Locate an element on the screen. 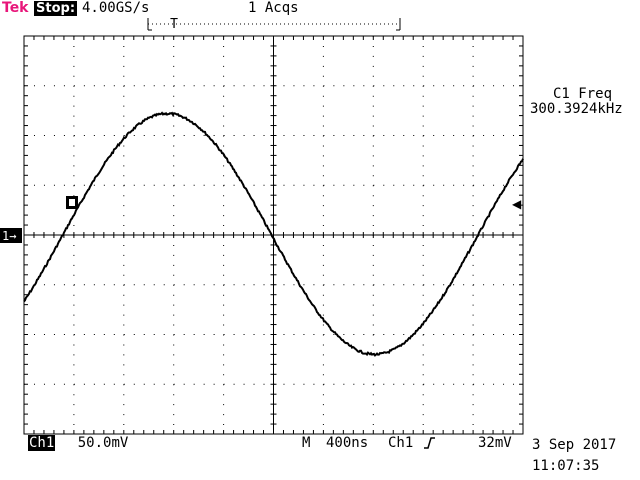 This screenshot has height=480, width=640. acquisition-status-badge: Stop: is located at coordinates (56, 8).